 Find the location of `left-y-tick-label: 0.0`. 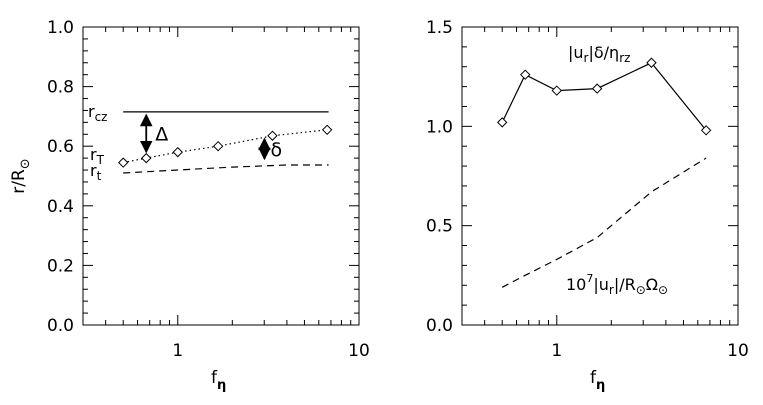

left-y-tick-label: 0.0 is located at coordinates (60, 326).